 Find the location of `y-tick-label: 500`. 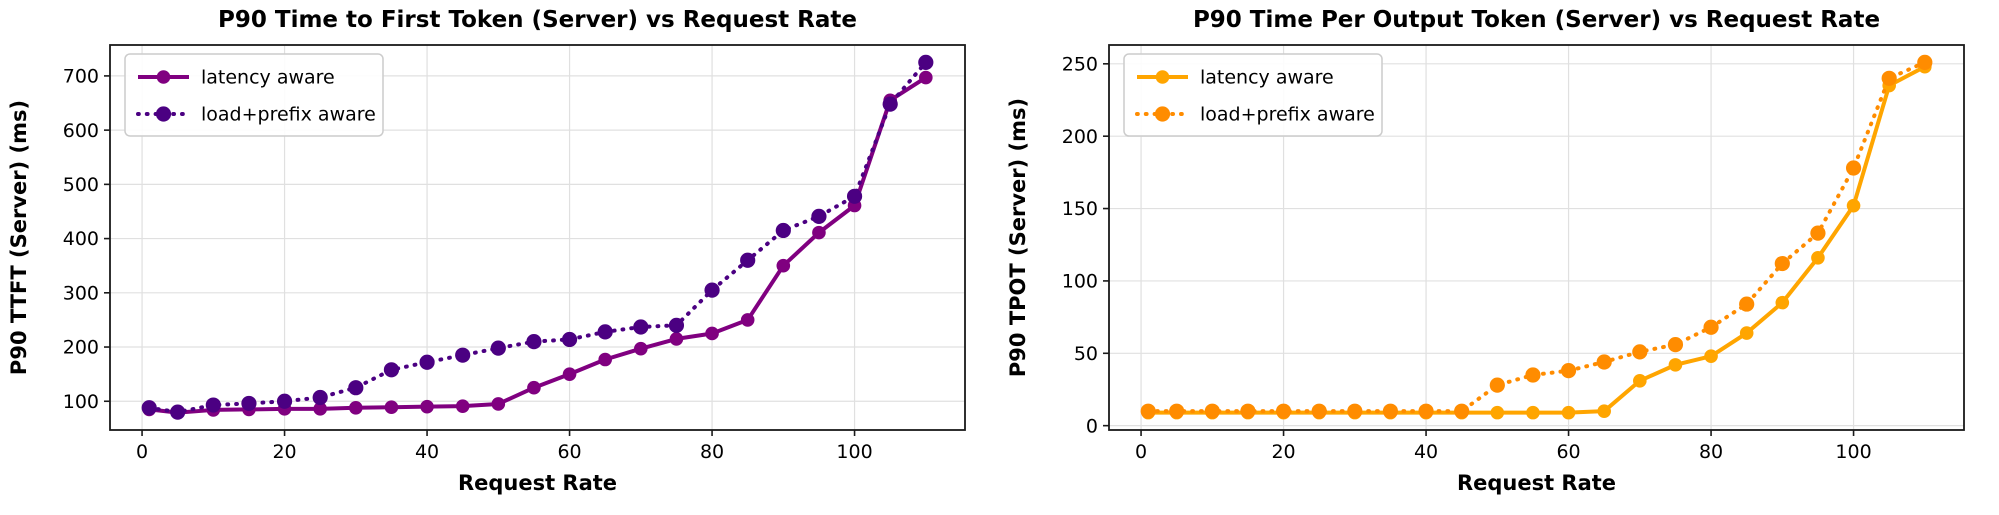

y-tick-label: 500 is located at coordinates (81, 185).